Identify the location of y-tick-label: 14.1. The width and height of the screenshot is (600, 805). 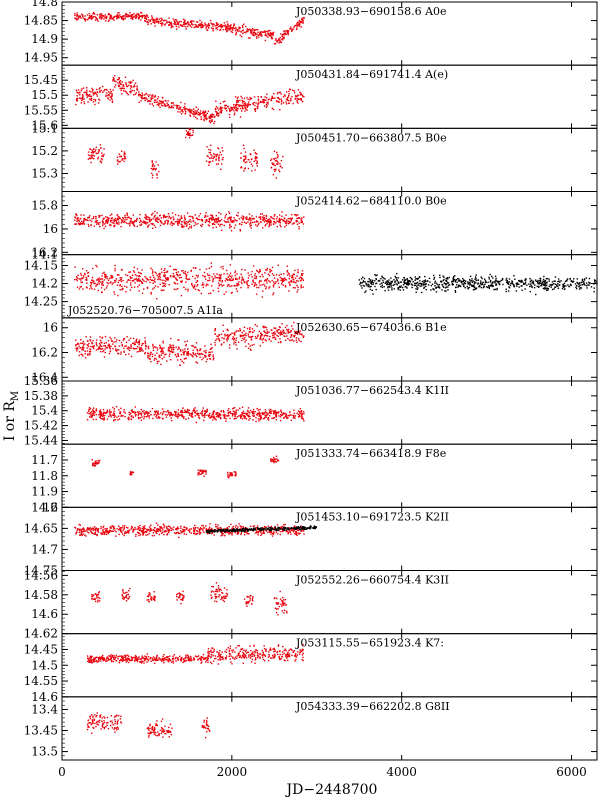
(44, 255).